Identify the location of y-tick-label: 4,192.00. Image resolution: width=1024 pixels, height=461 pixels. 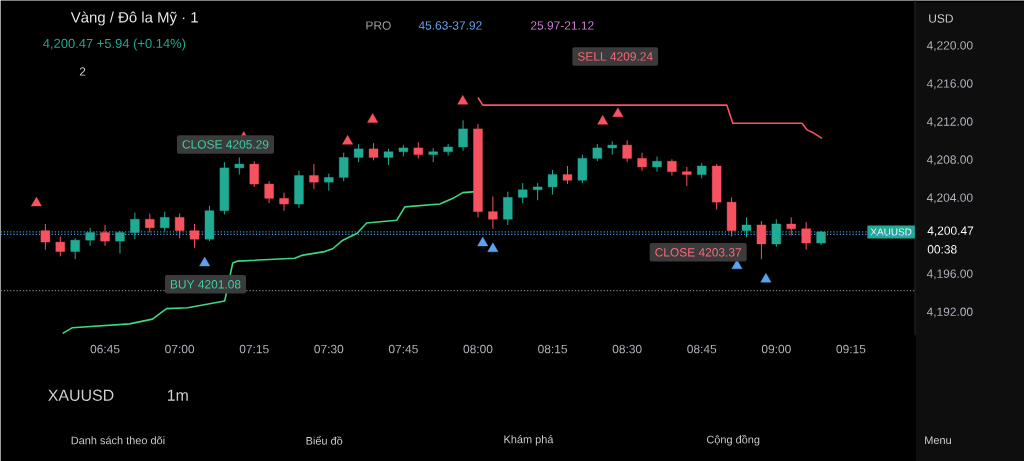
(949, 312).